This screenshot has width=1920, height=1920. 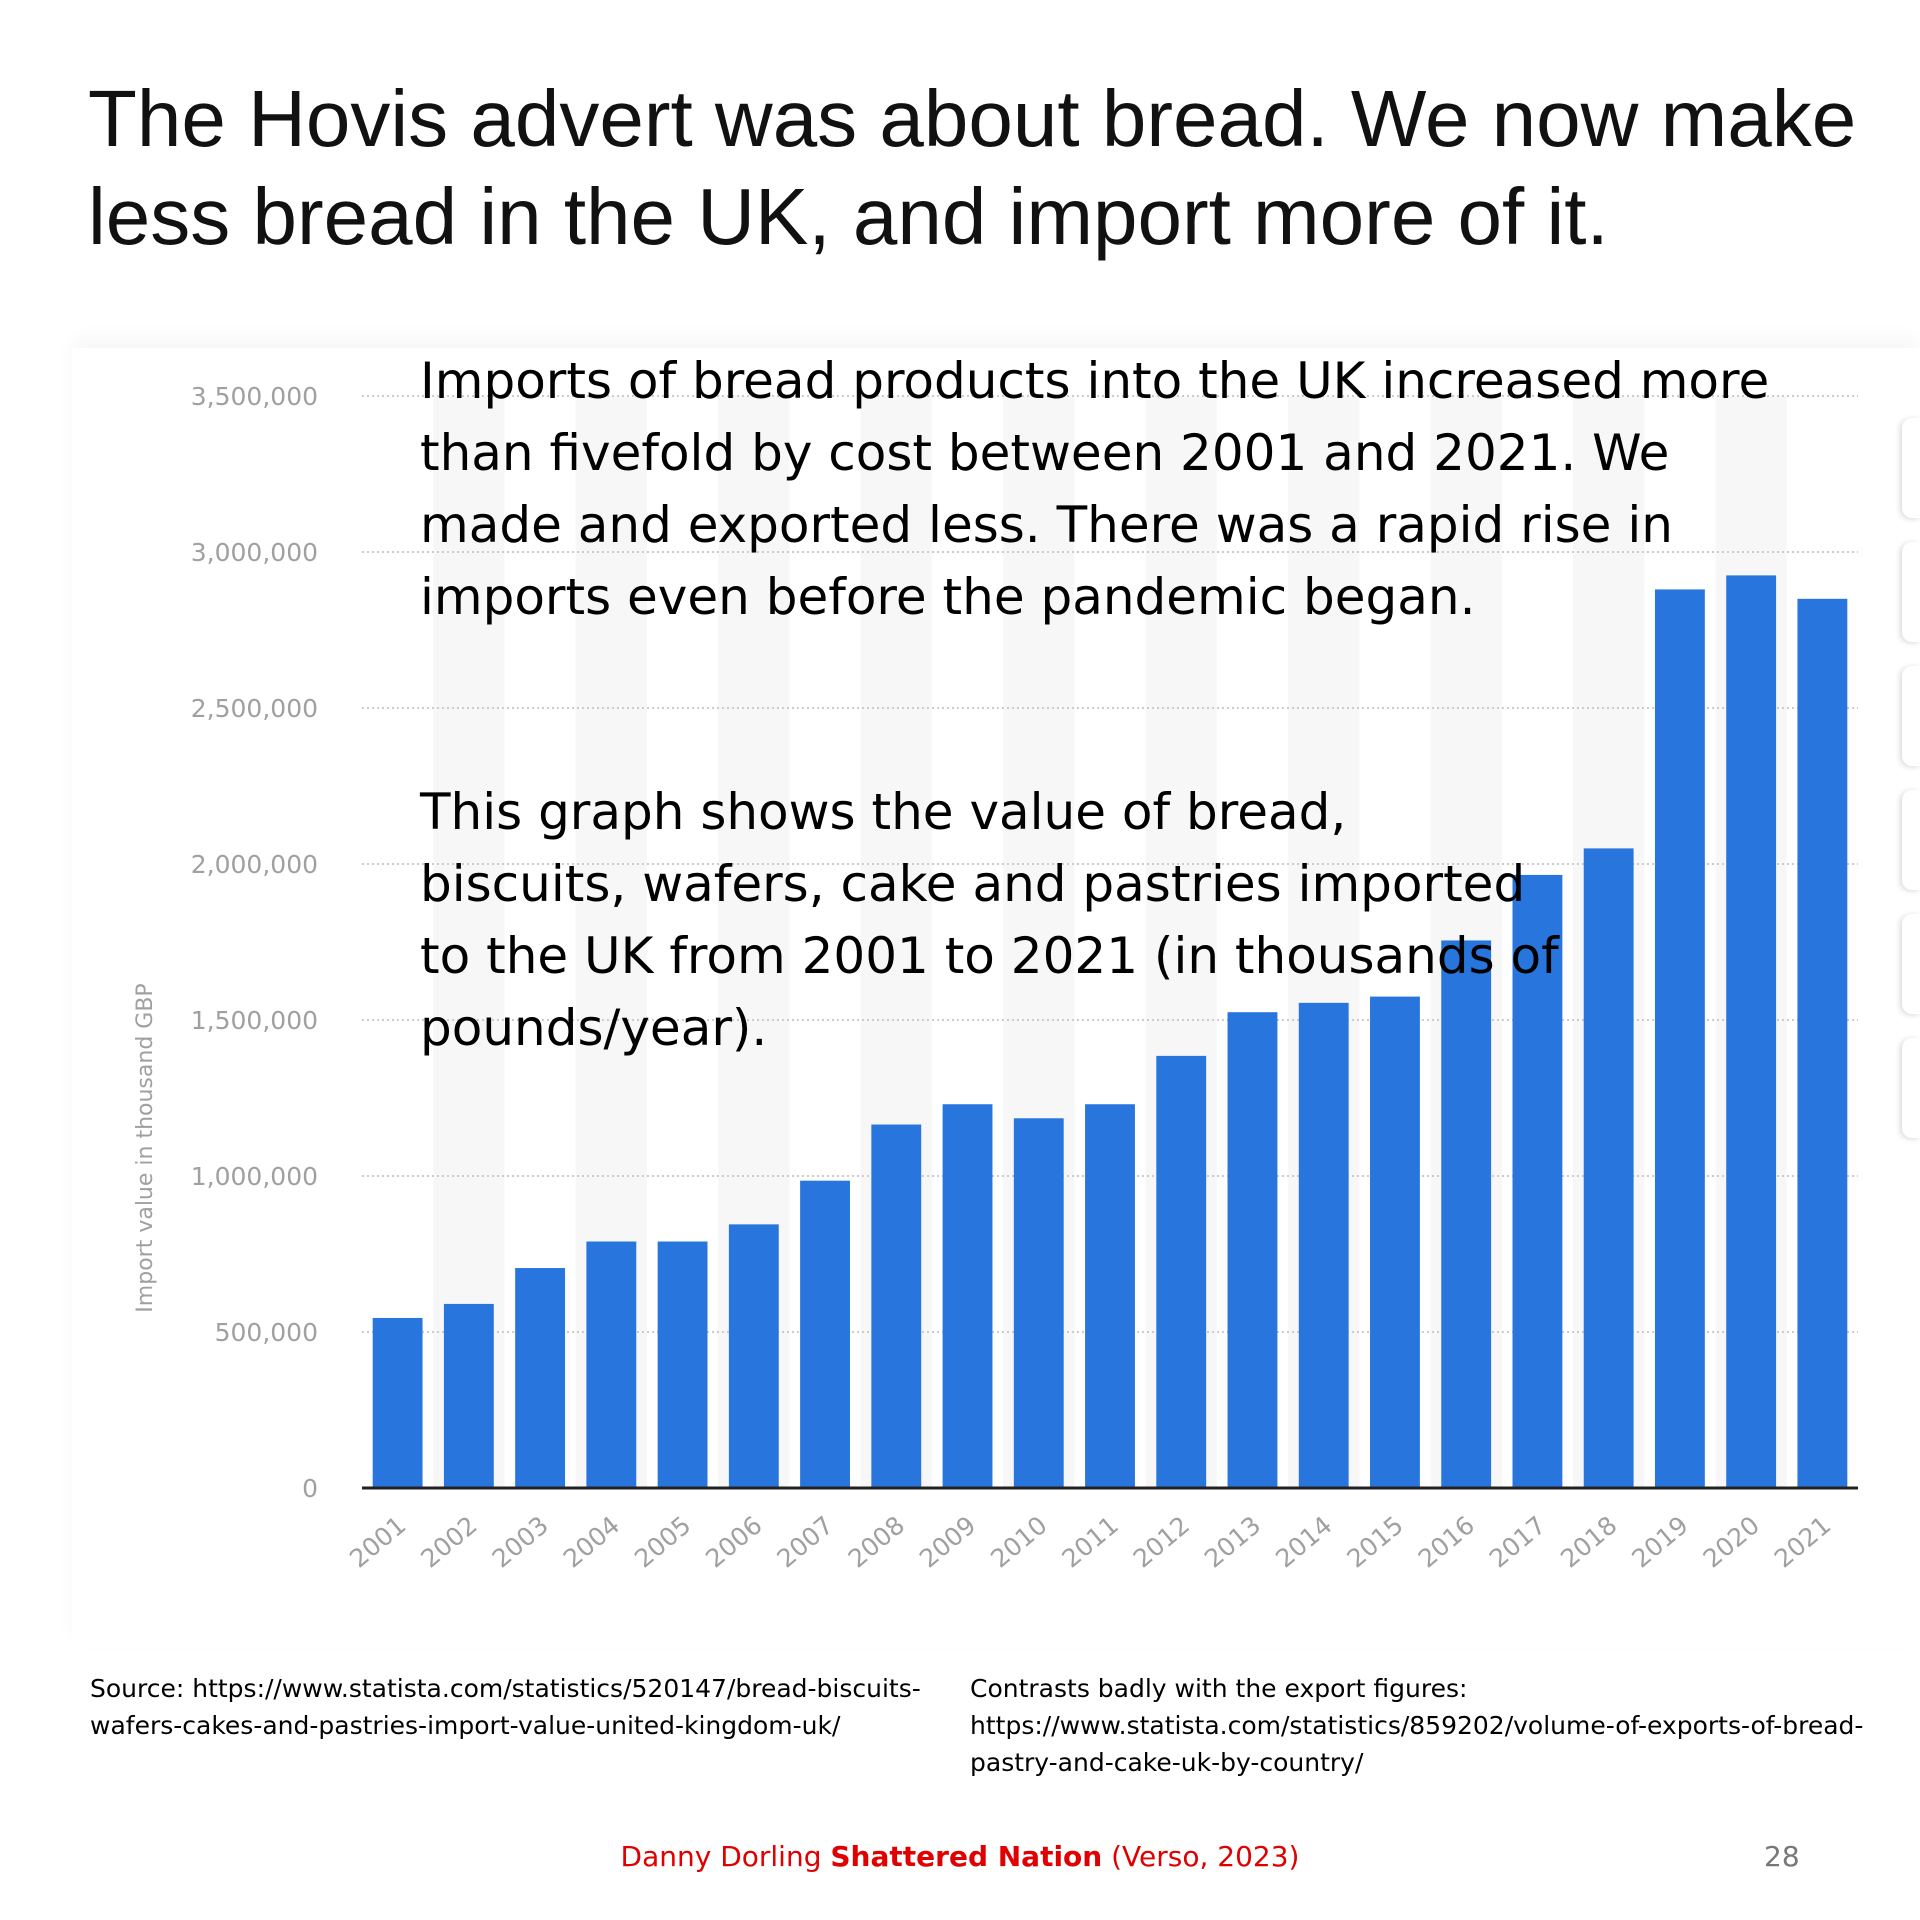 What do you see at coordinates (1822, 1043) in the screenshot?
I see `bar-2021` at bounding box center [1822, 1043].